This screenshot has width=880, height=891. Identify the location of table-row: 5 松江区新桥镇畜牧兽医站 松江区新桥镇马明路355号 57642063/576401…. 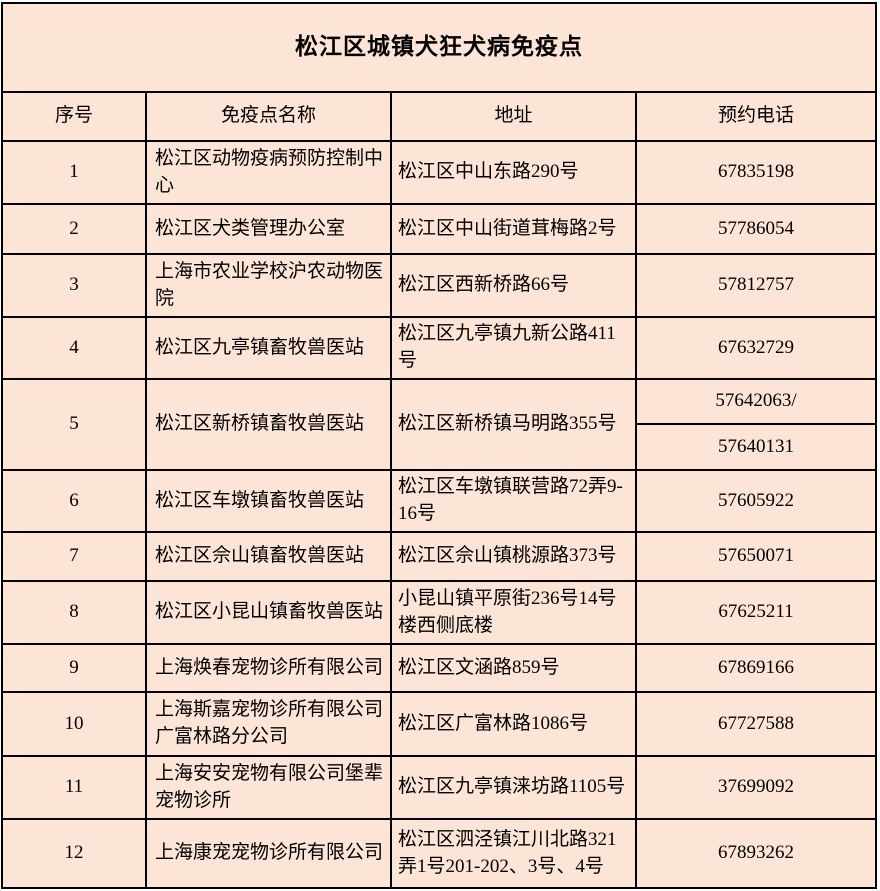
(439, 424).